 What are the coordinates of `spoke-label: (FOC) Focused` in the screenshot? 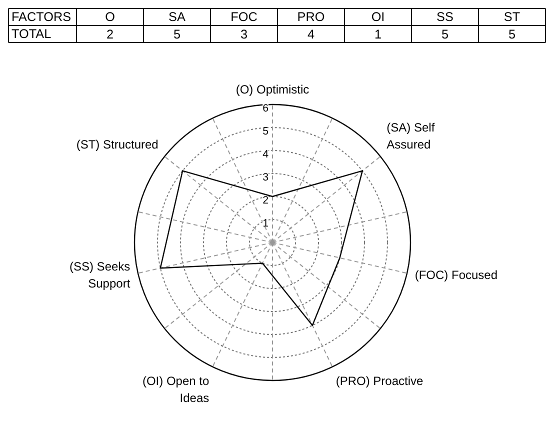 It's located at (456, 275).